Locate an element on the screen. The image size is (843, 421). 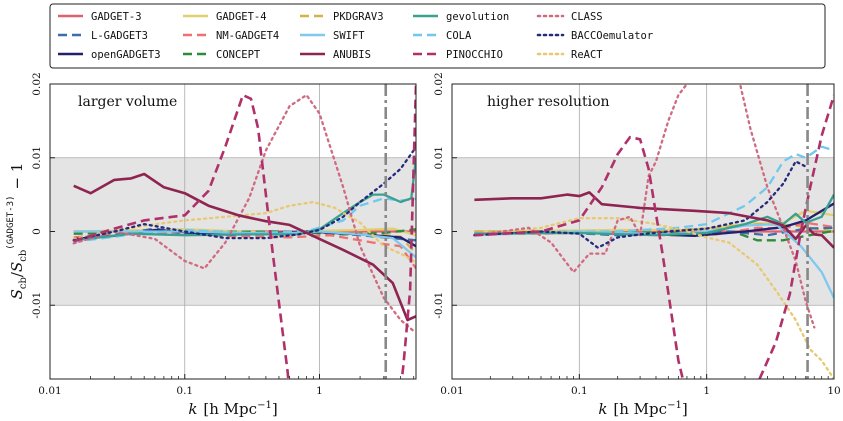
legend-label-anubis: ANUBIS is located at coordinates (352, 55).